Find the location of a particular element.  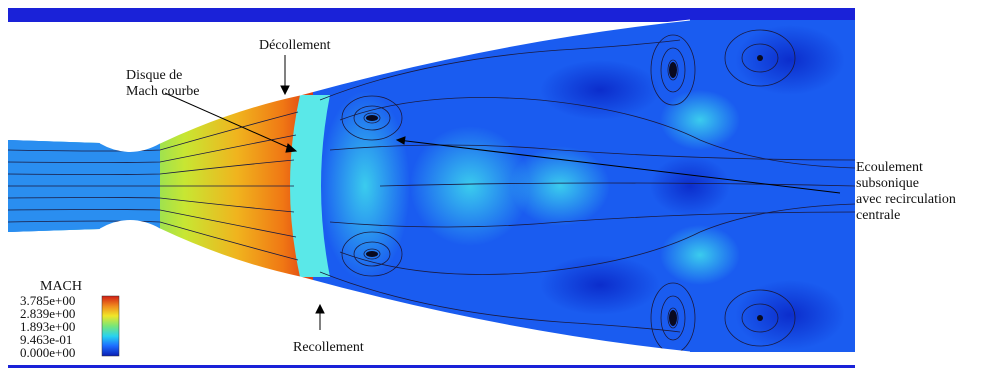

colorbar-tick: 1.893e+00 is located at coordinates (48, 326).